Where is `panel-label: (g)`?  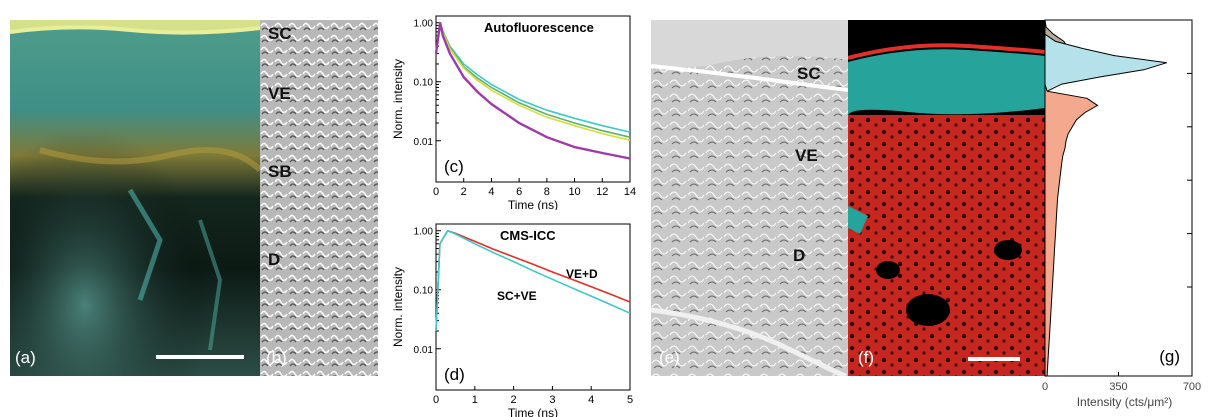 panel-label: (g) is located at coordinates (1169, 356).